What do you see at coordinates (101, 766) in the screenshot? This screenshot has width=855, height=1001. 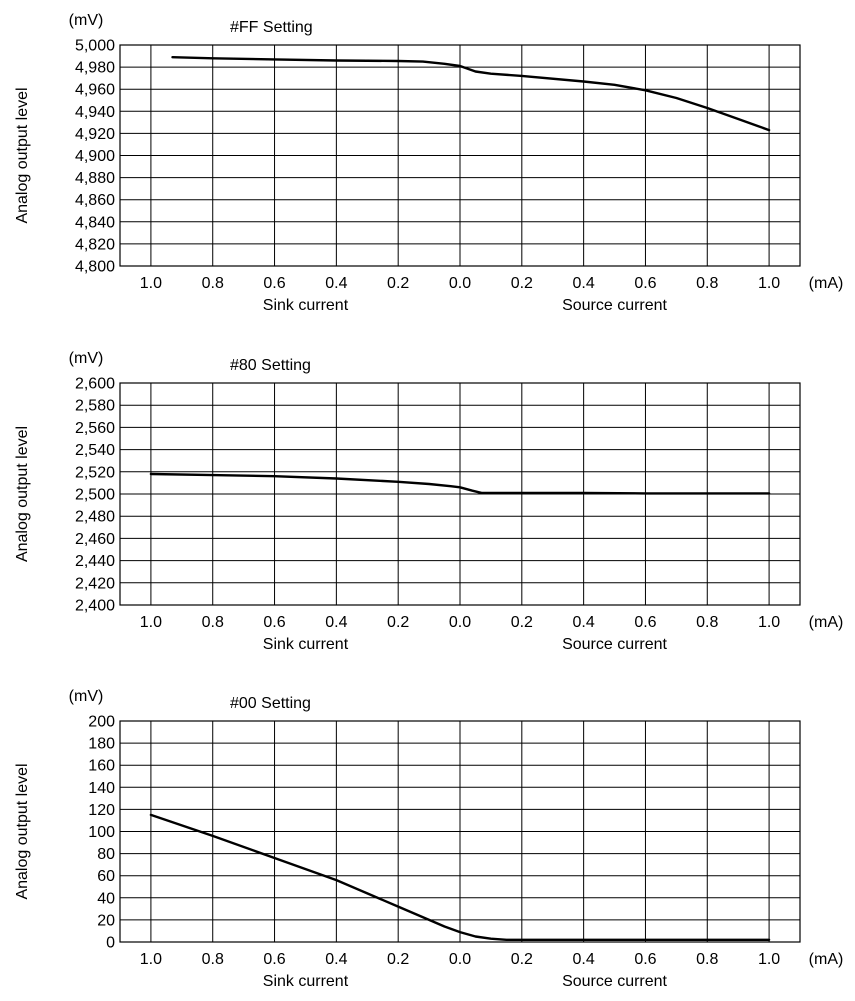 I see `y-tick-label: 160` at bounding box center [101, 766].